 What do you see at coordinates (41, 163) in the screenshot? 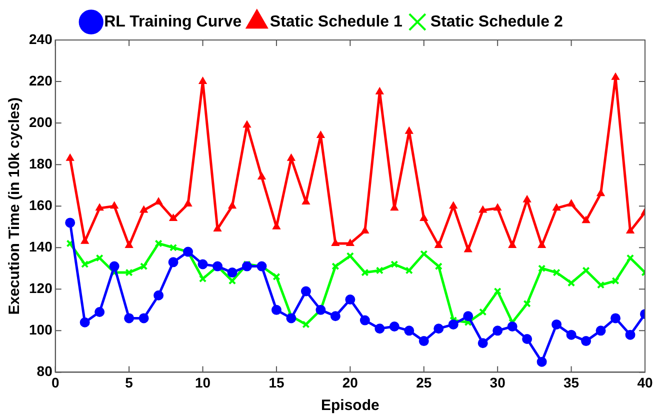
I see `y-tick-label: 180` at bounding box center [41, 163].